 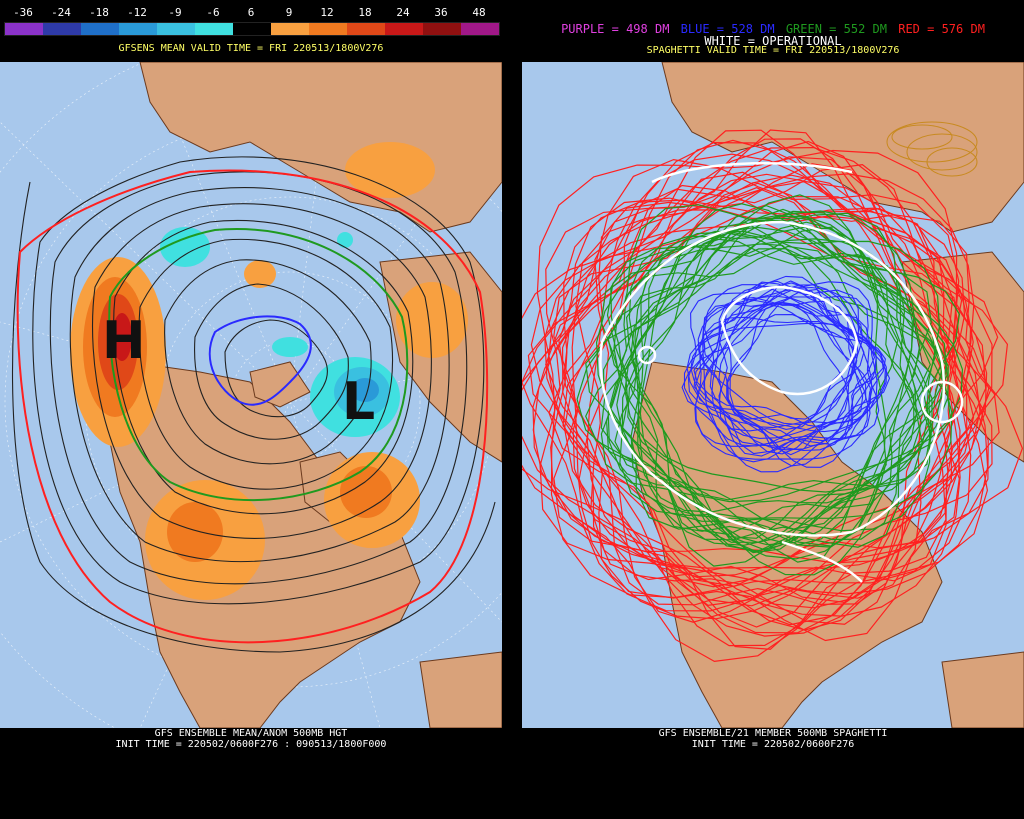 What do you see at coordinates (23, 12) in the screenshot?
I see `legend-label: -36` at bounding box center [23, 12].